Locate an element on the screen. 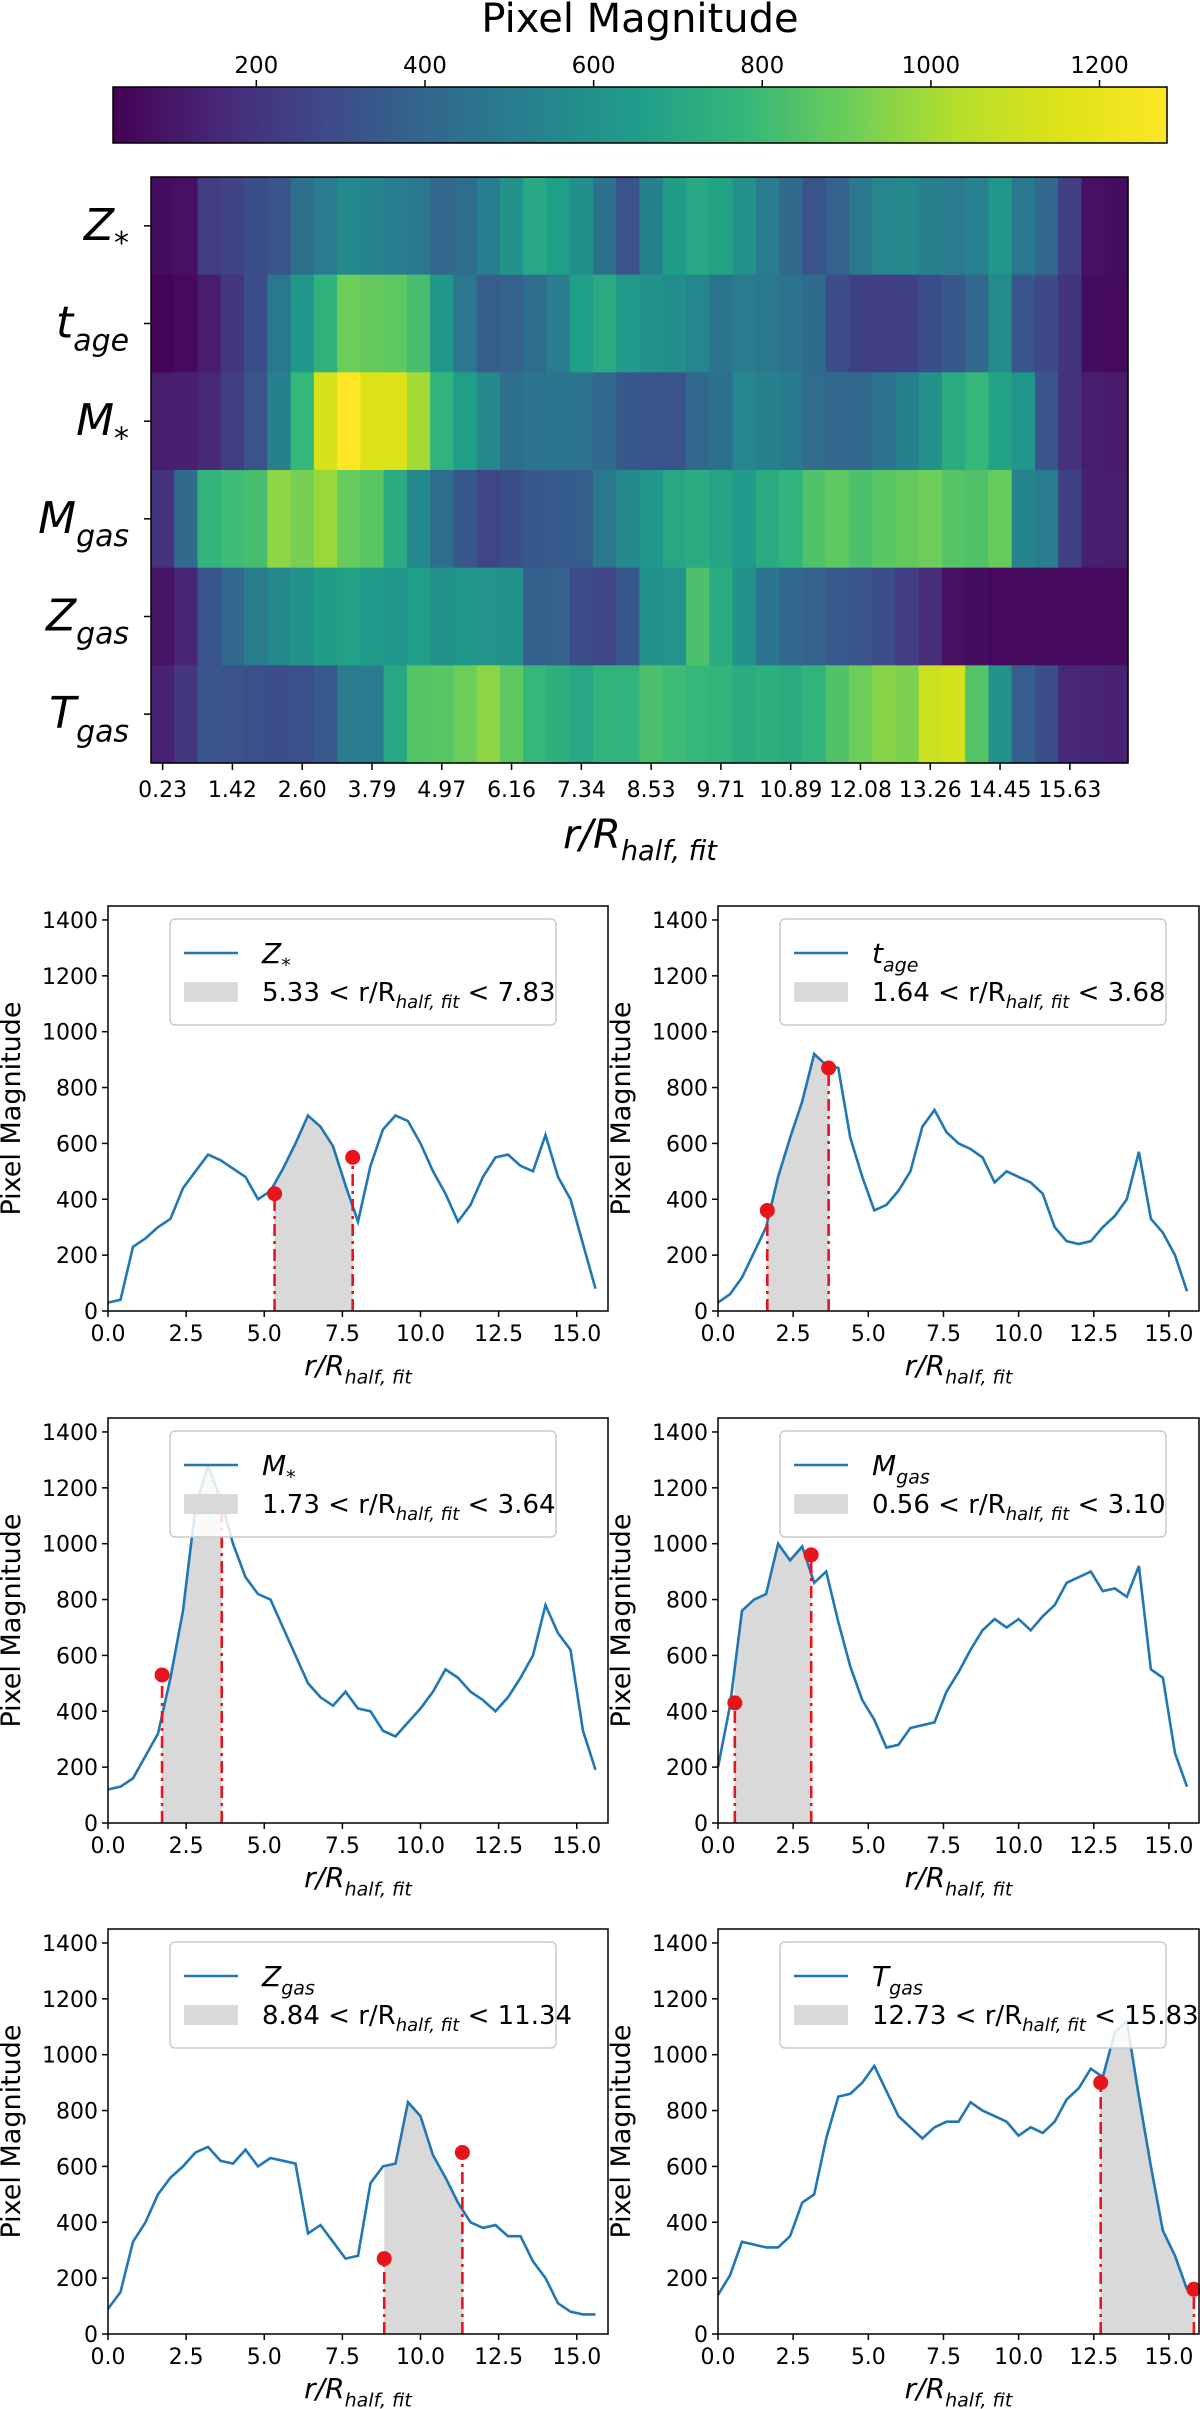  legend-series-label: tage is located at coordinates (895, 956).